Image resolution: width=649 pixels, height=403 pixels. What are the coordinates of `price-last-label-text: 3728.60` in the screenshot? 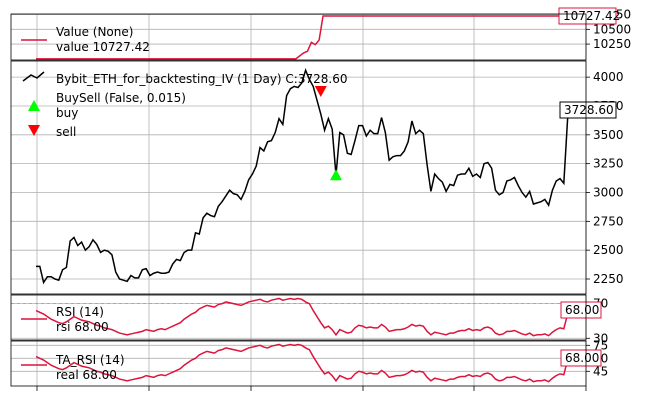 It's located at (589, 110).